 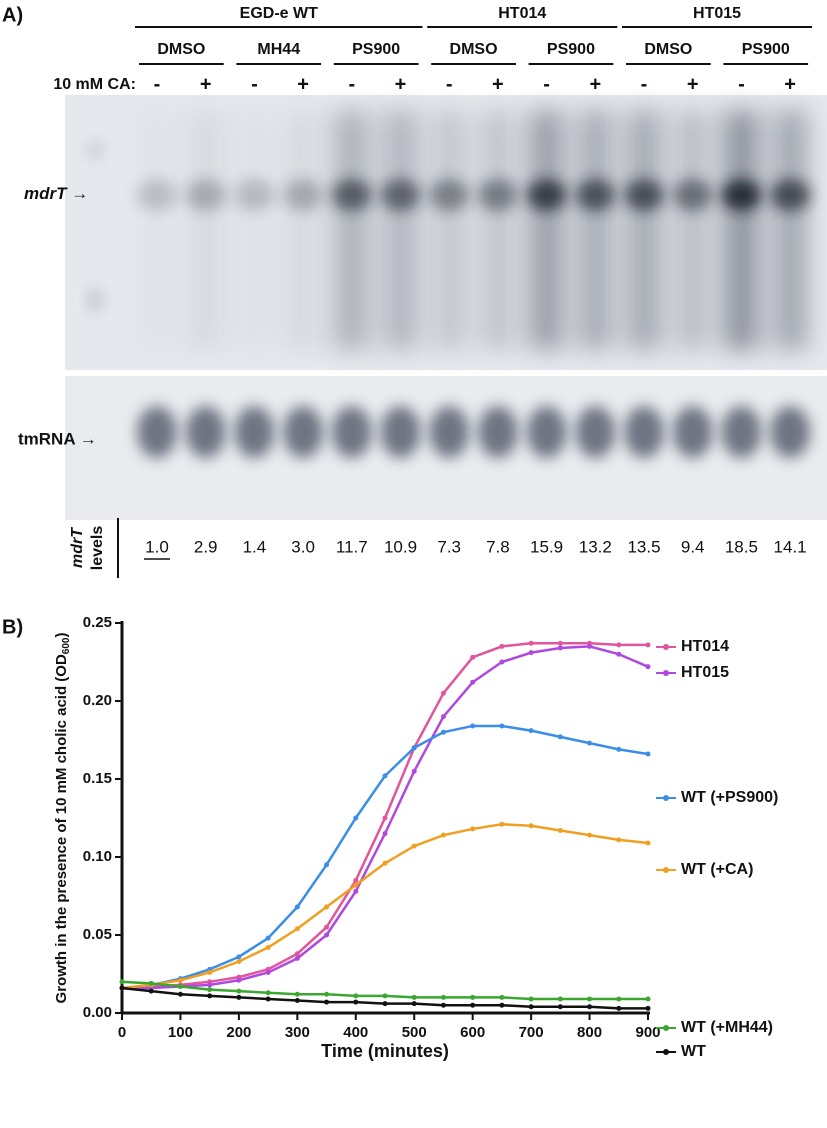 What do you see at coordinates (595, 546) in the screenshot?
I see `level-value: 13.2` at bounding box center [595, 546].